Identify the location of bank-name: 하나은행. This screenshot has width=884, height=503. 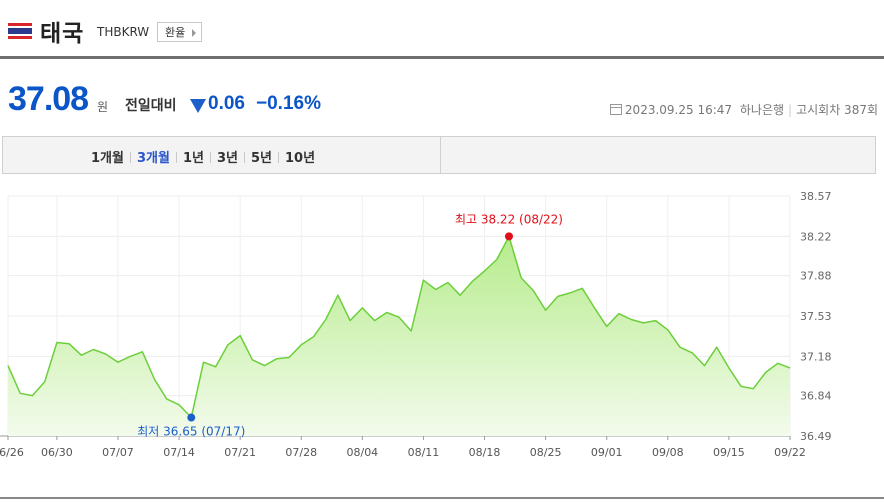
(762, 110).